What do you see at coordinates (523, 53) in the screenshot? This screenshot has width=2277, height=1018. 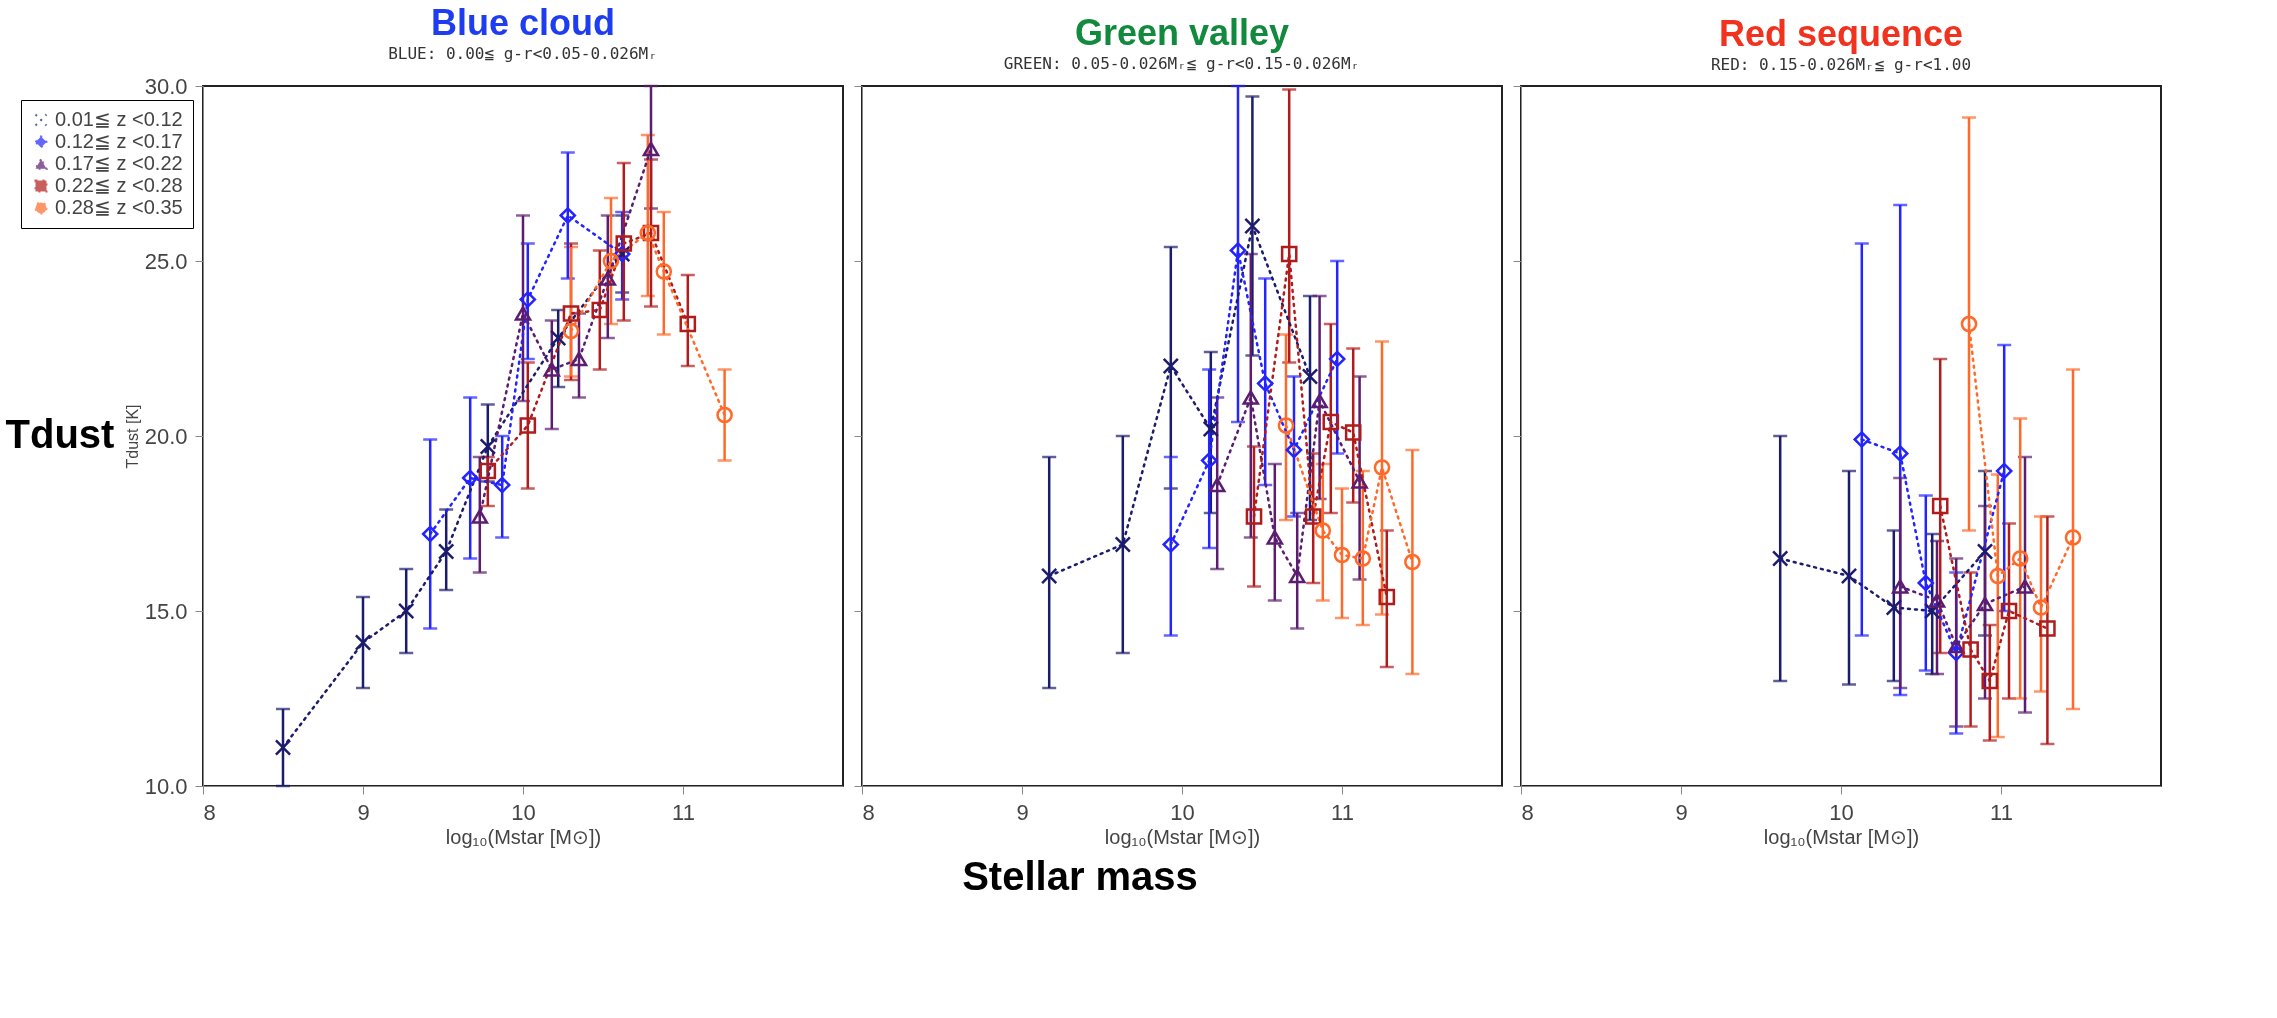 I see `chart-subtitle: BLUE: 0.00≦ g-r<0.05-0.026Mᵣ` at bounding box center [523, 53].